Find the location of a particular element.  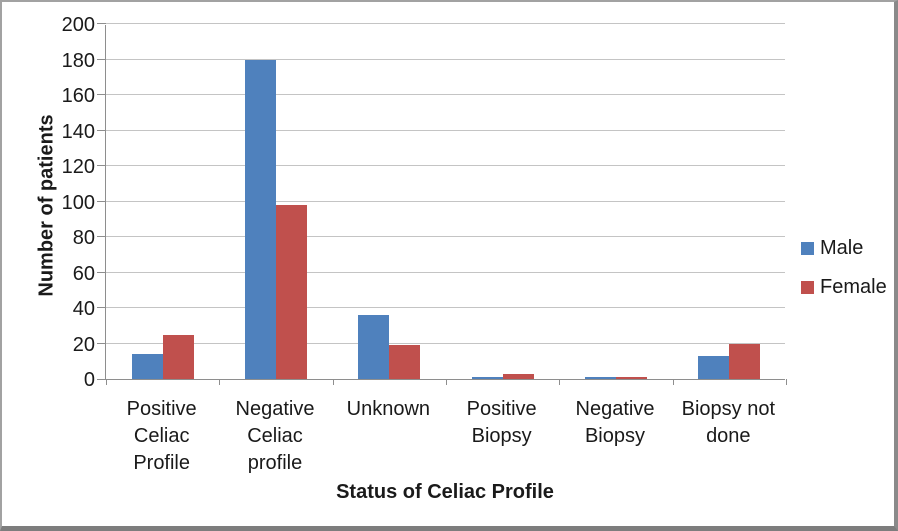

legend-label: Male is located at coordinates (842, 248).